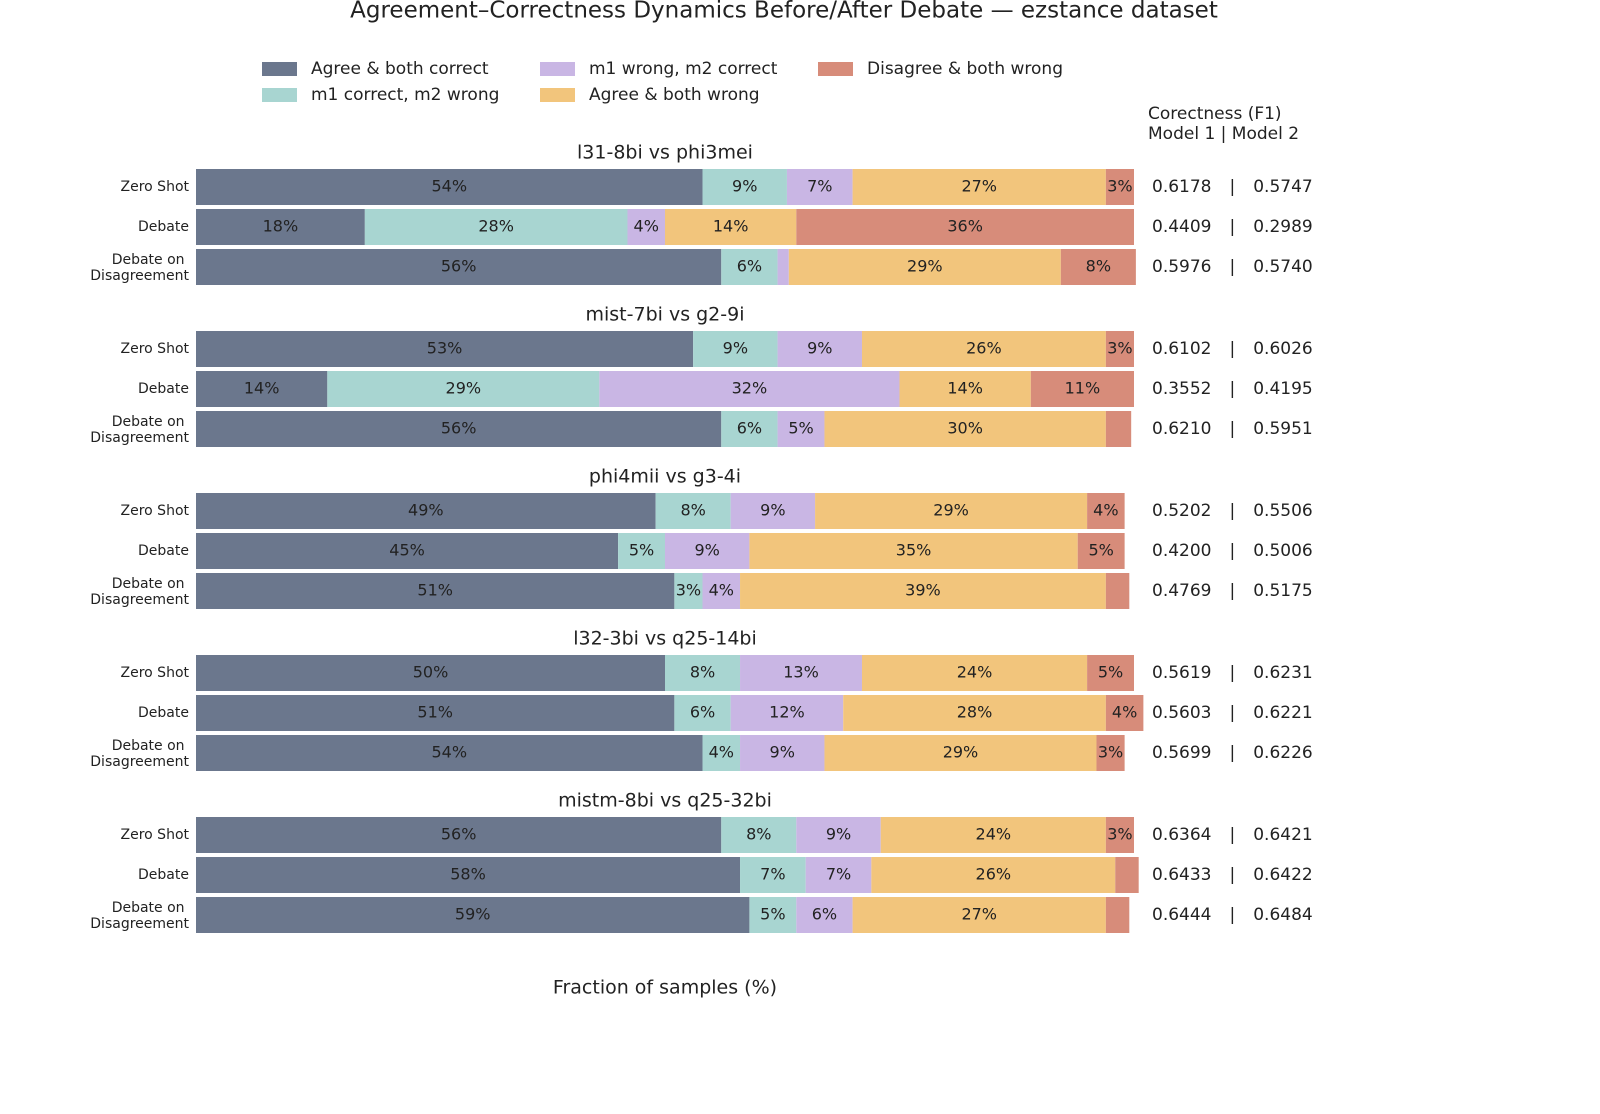 The height and width of the screenshot is (1114, 1600). I want to click on f1-value: 0.6421, so click(1282, 835).